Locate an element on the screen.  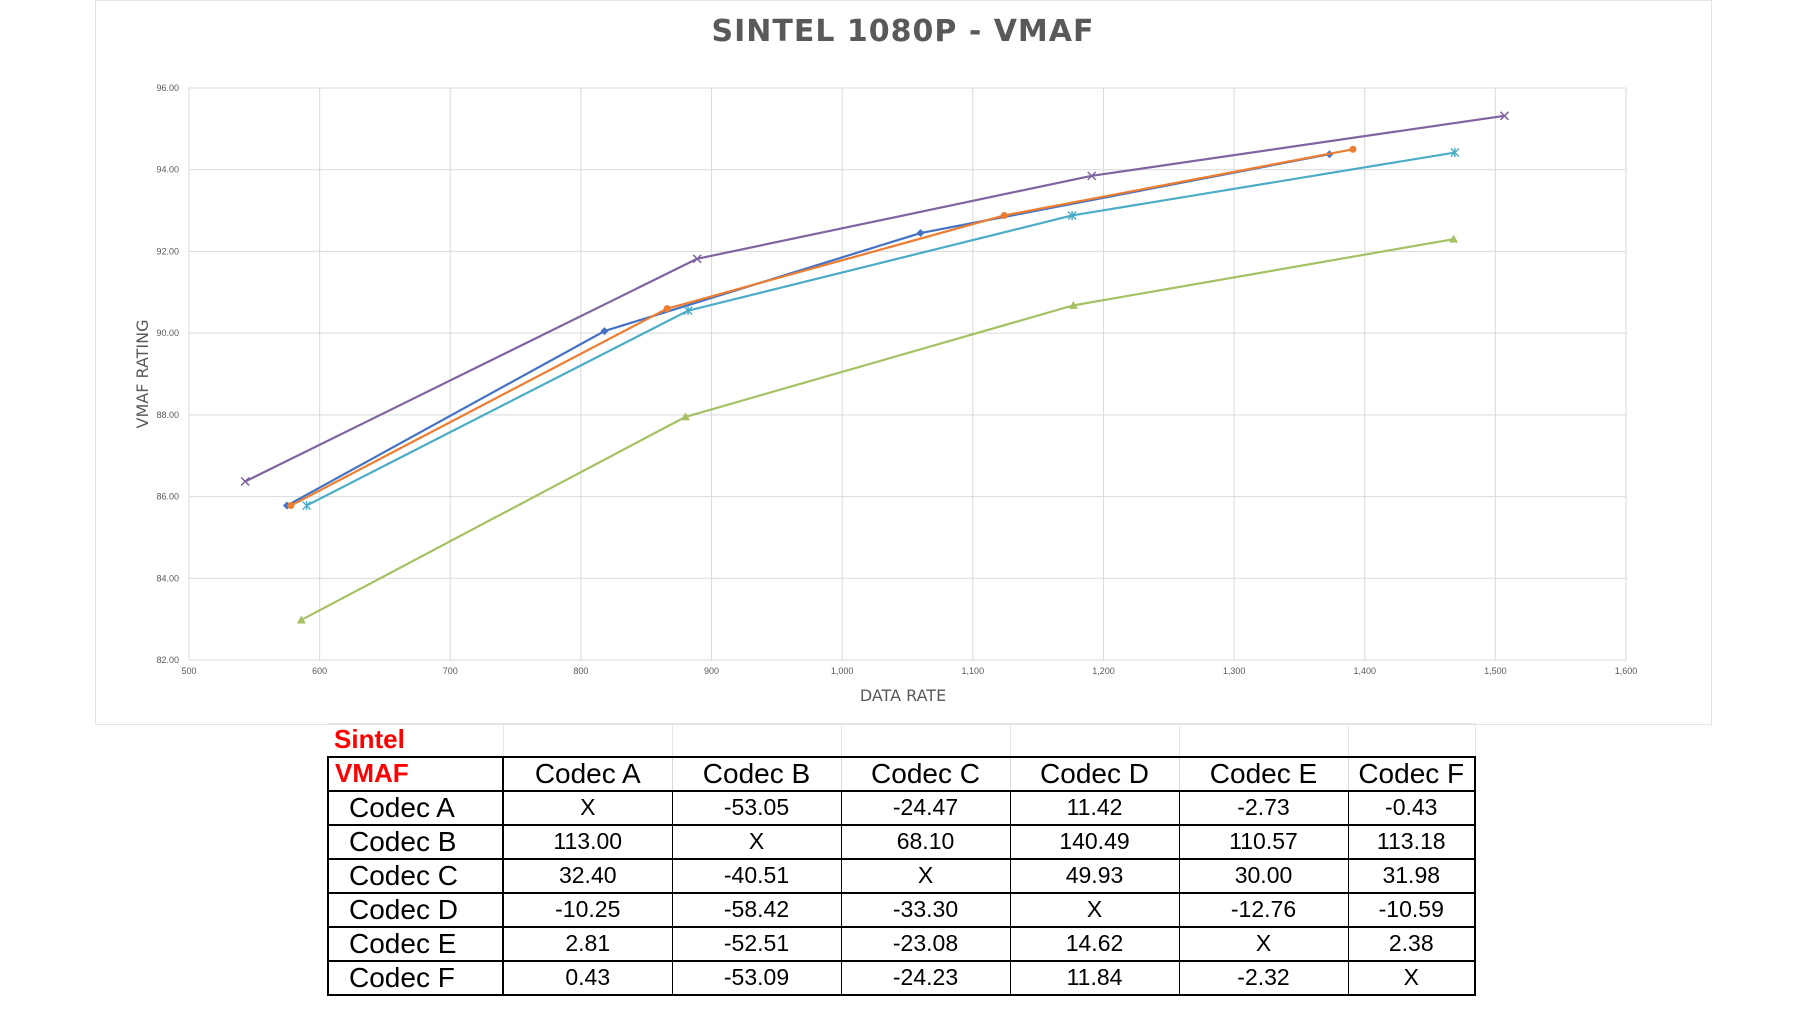
y-tick-label: 88.00 is located at coordinates (167, 415).